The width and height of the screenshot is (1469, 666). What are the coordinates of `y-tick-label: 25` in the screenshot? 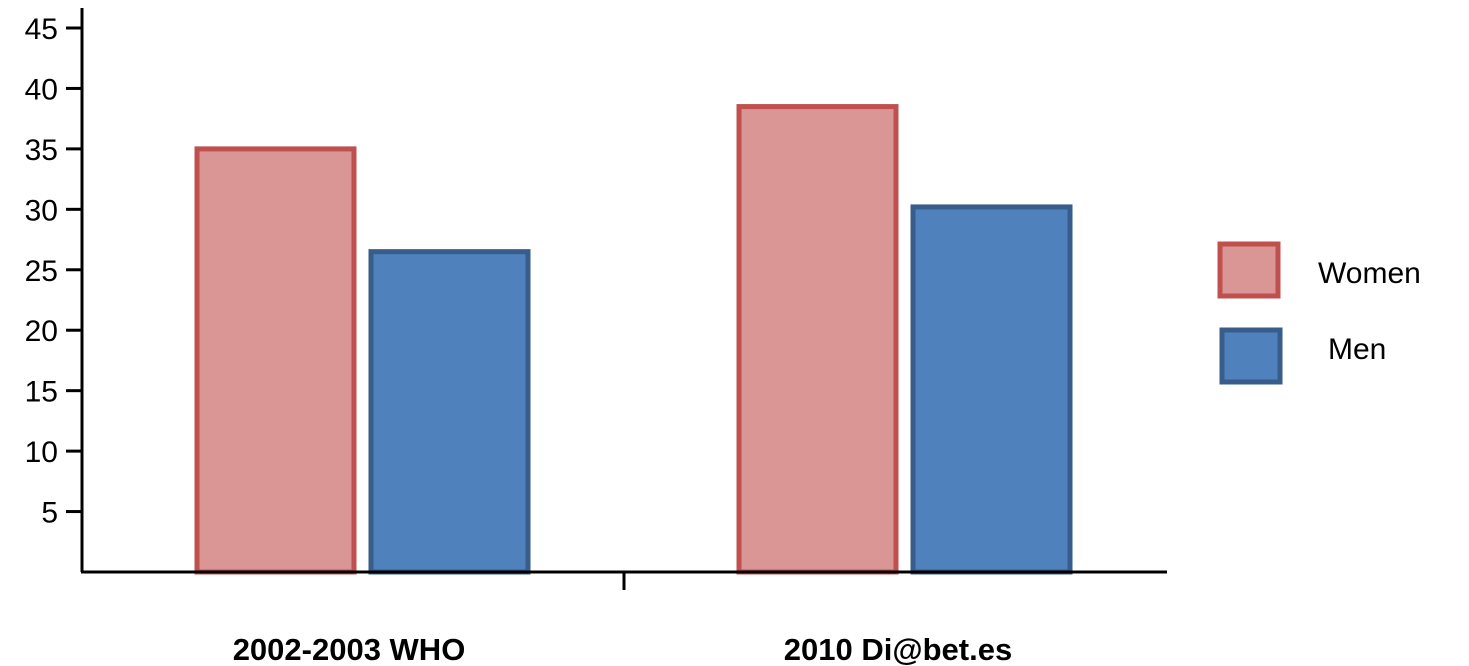 It's located at (41, 271).